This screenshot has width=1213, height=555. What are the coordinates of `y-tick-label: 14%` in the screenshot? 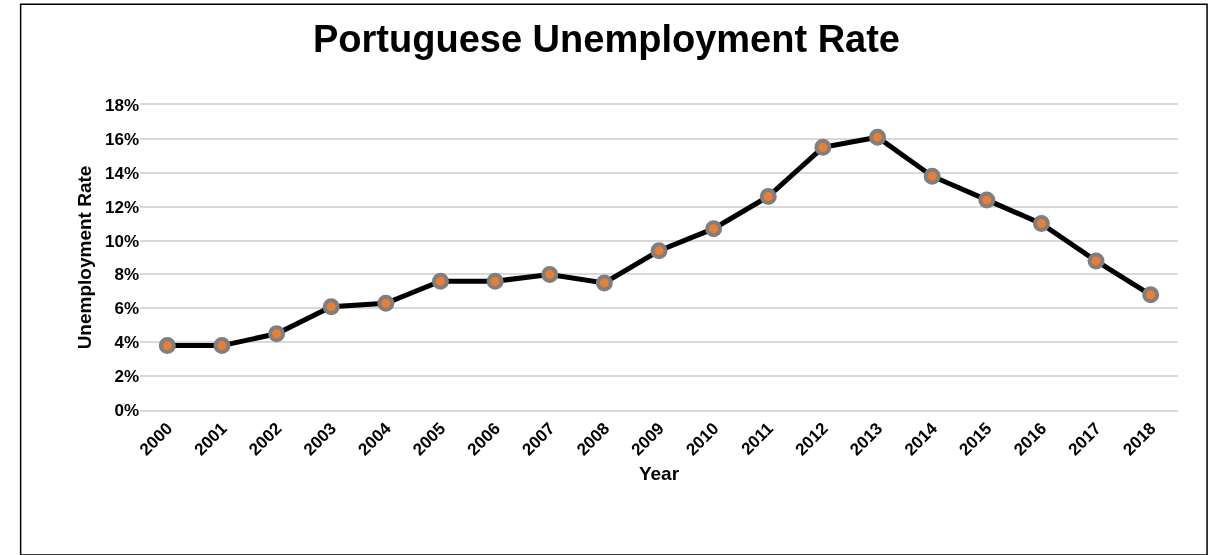 It's located at (121, 173).